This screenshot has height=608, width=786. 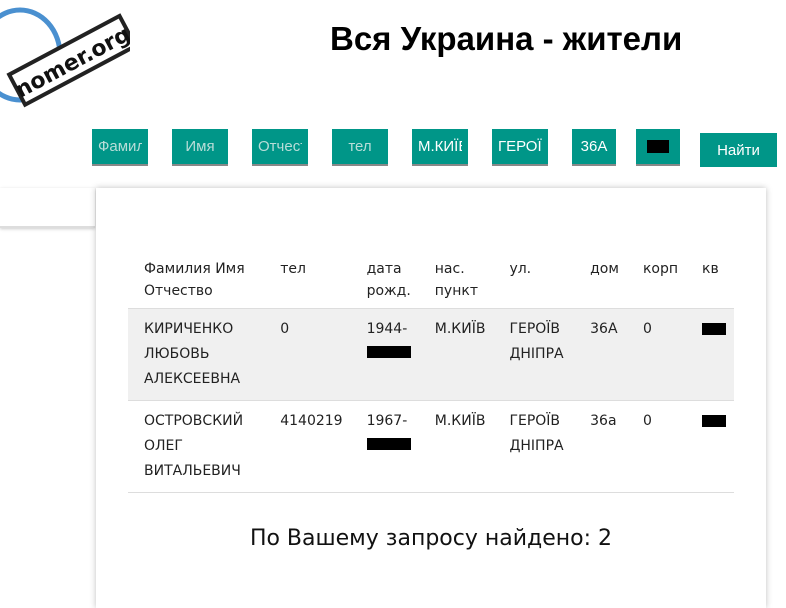 I want to click on col-city: нас. пункт, so click(x=456, y=280).